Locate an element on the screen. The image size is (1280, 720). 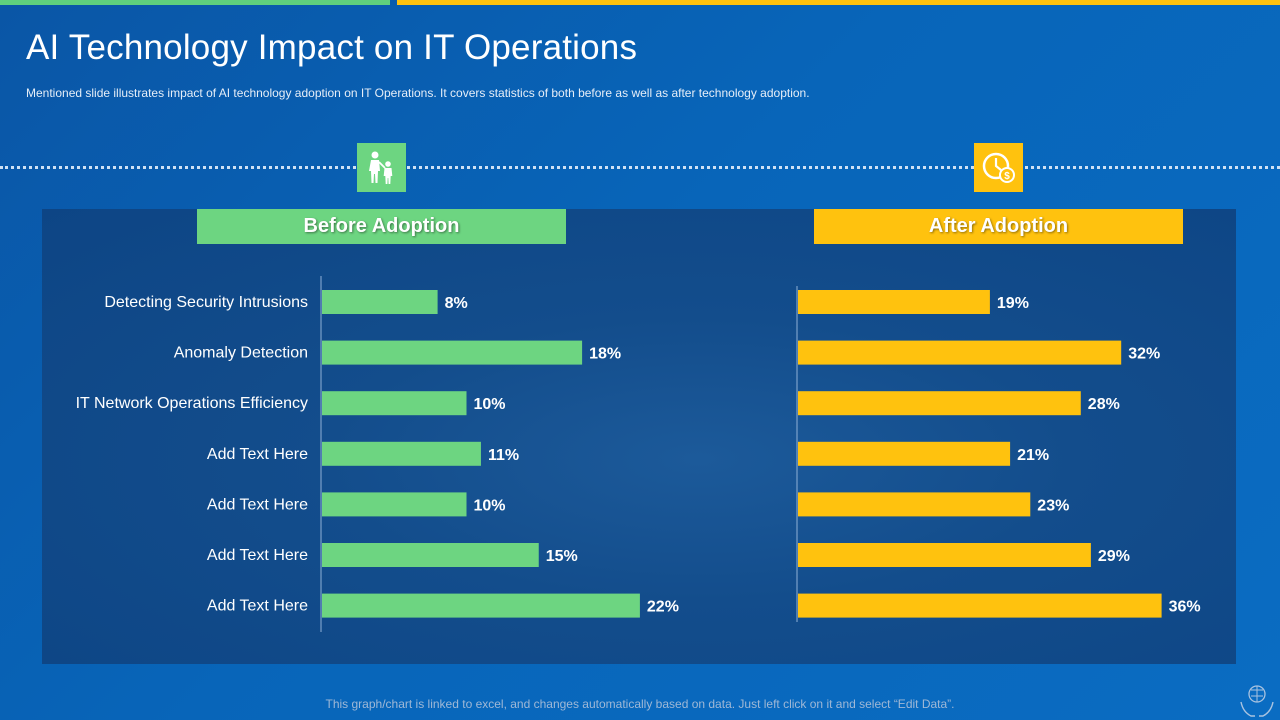
clock-dollar-icon: $ is located at coordinates (998, 167).